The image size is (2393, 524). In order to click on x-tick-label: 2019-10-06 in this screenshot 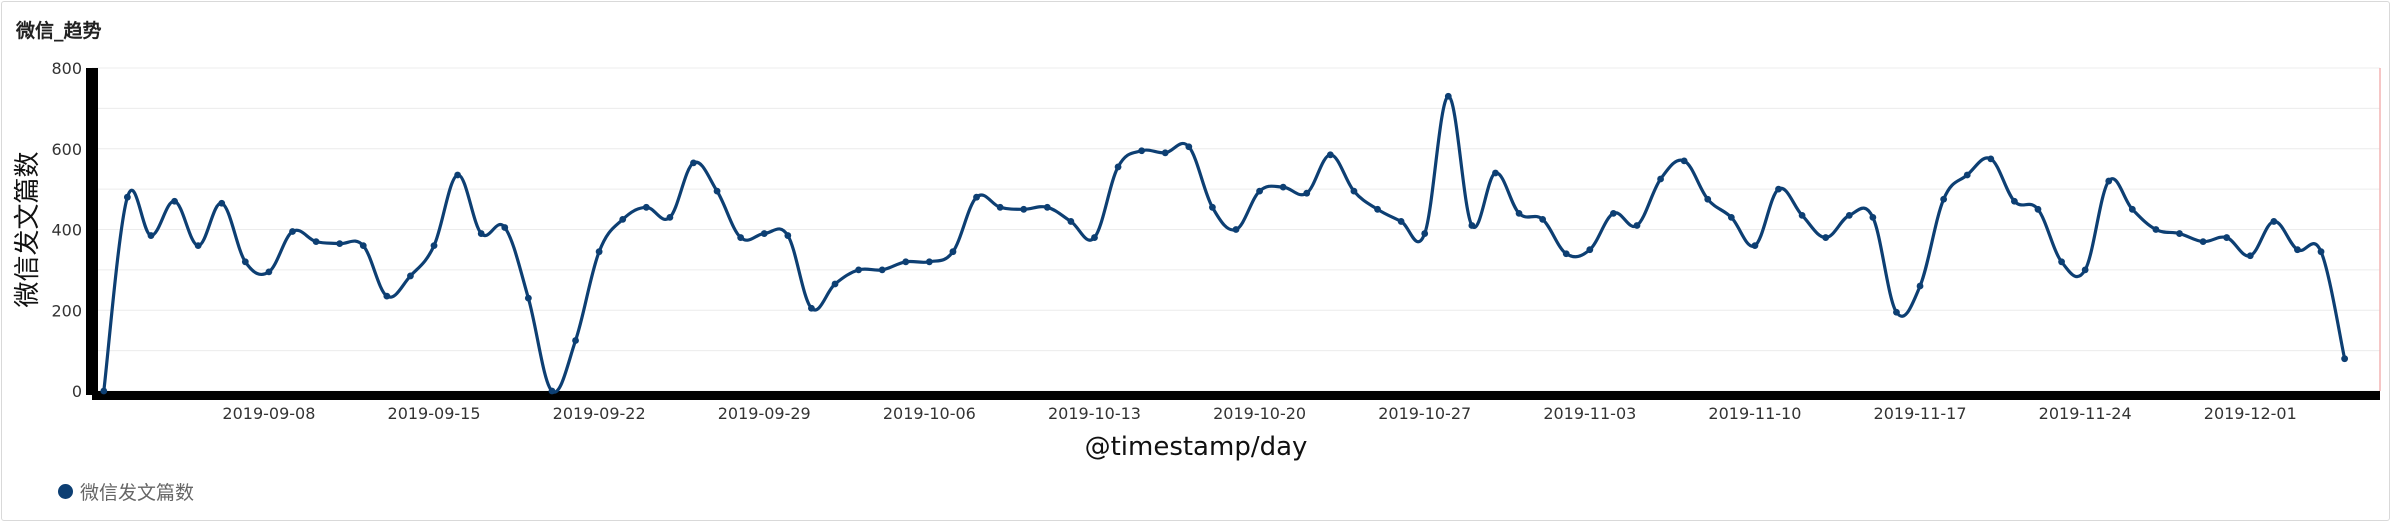, I will do `click(929, 413)`.